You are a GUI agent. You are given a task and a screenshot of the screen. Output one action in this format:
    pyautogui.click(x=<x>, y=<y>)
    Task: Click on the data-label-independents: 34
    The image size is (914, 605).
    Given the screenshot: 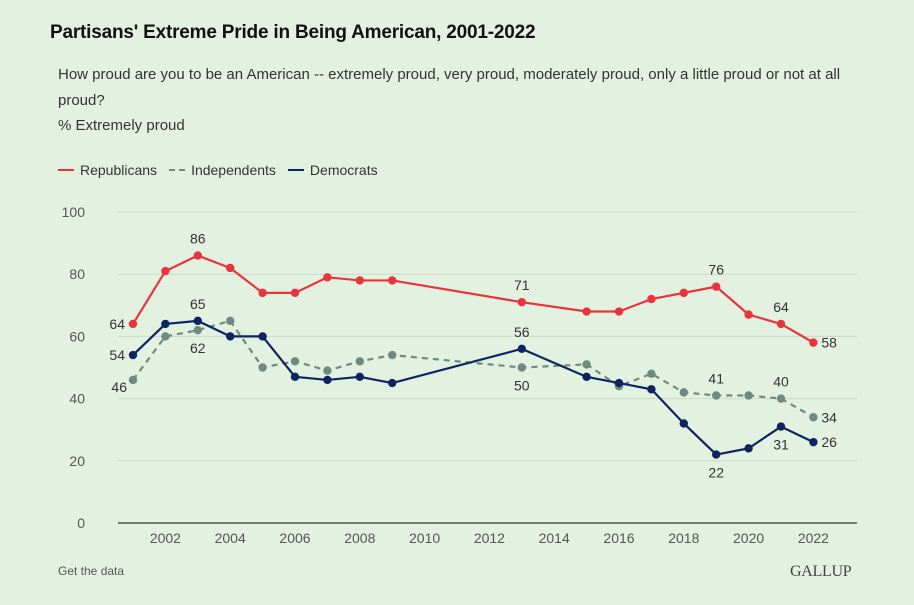 What is the action you would take?
    pyautogui.click(x=829, y=417)
    